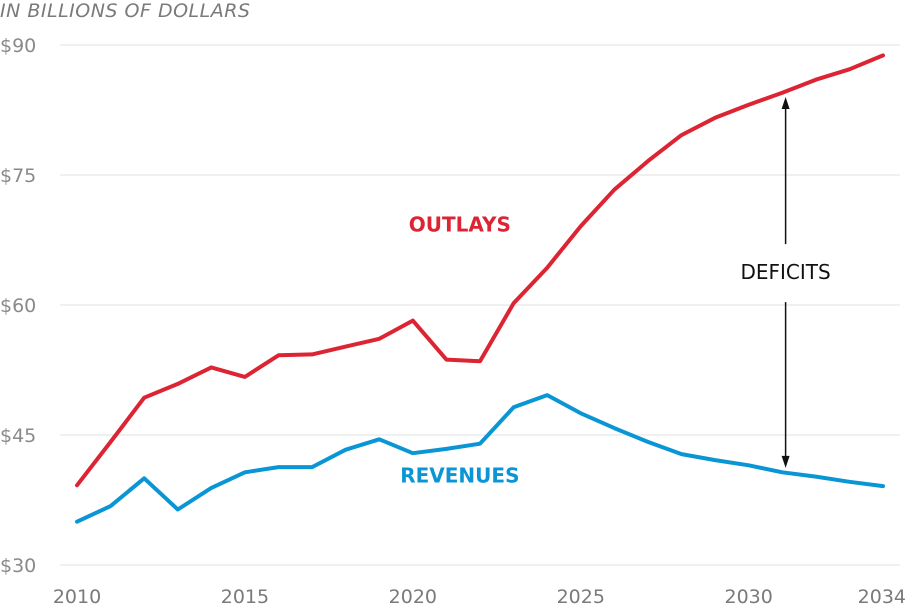  I want to click on x-axis-ticks: 2010 2015 2020 2025 2030 2034, so click(479, 597).